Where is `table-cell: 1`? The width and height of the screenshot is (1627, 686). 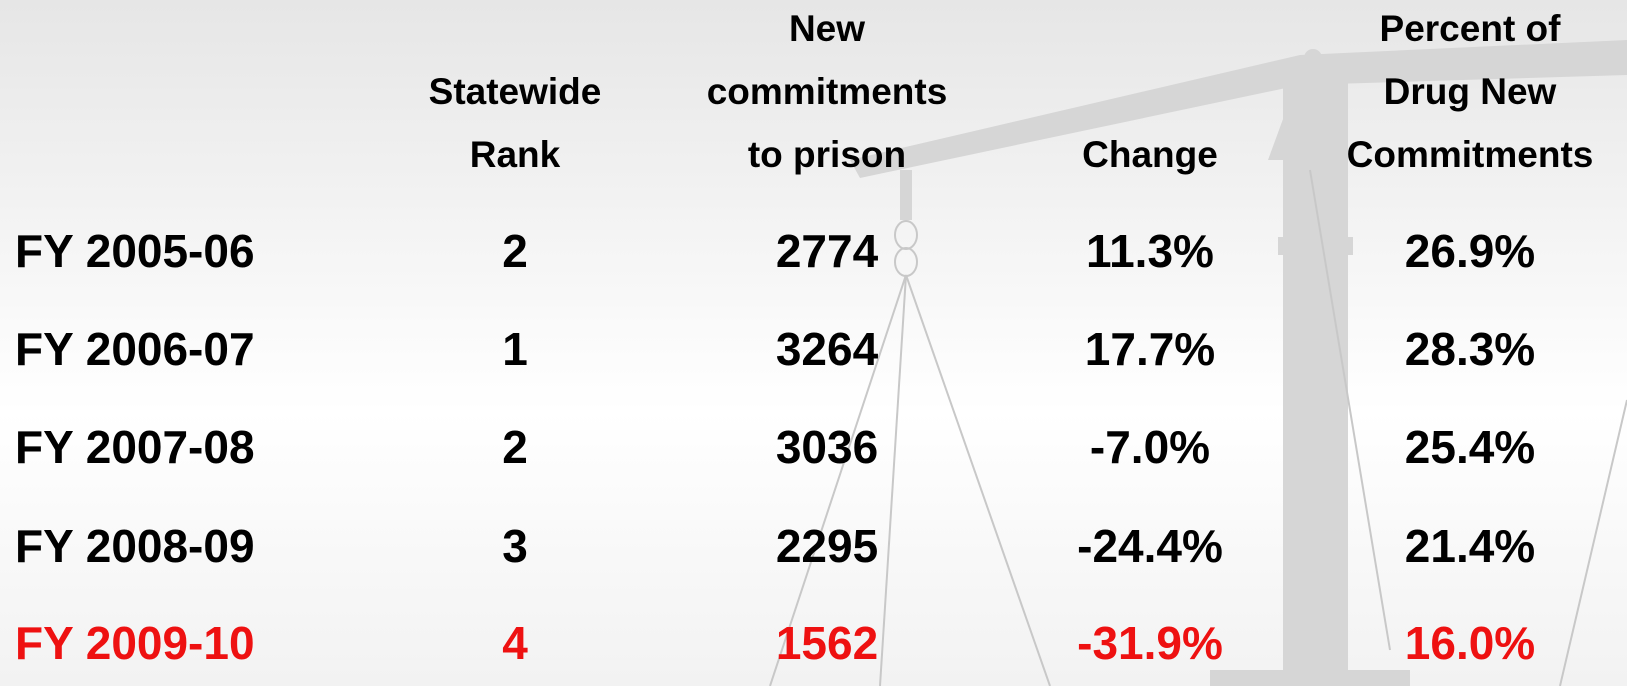 table-cell: 1 is located at coordinates (515, 349).